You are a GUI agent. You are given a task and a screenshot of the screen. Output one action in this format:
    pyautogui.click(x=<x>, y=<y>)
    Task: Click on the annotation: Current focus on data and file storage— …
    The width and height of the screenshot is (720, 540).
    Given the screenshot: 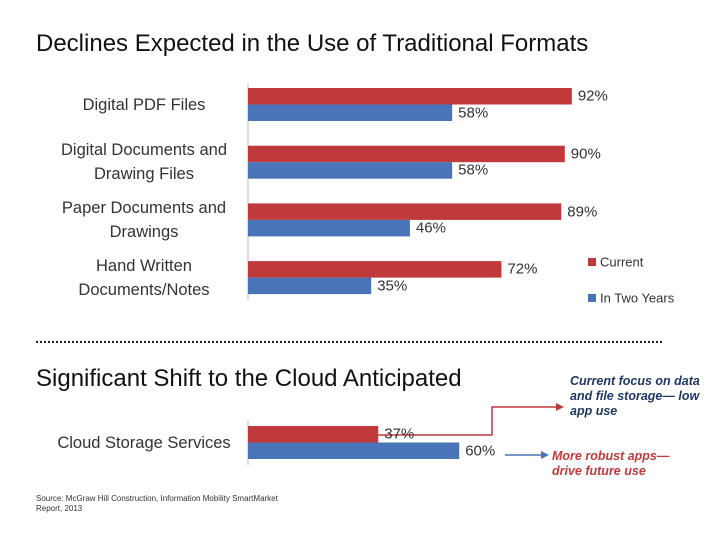 What is the action you would take?
    pyautogui.click(x=635, y=396)
    